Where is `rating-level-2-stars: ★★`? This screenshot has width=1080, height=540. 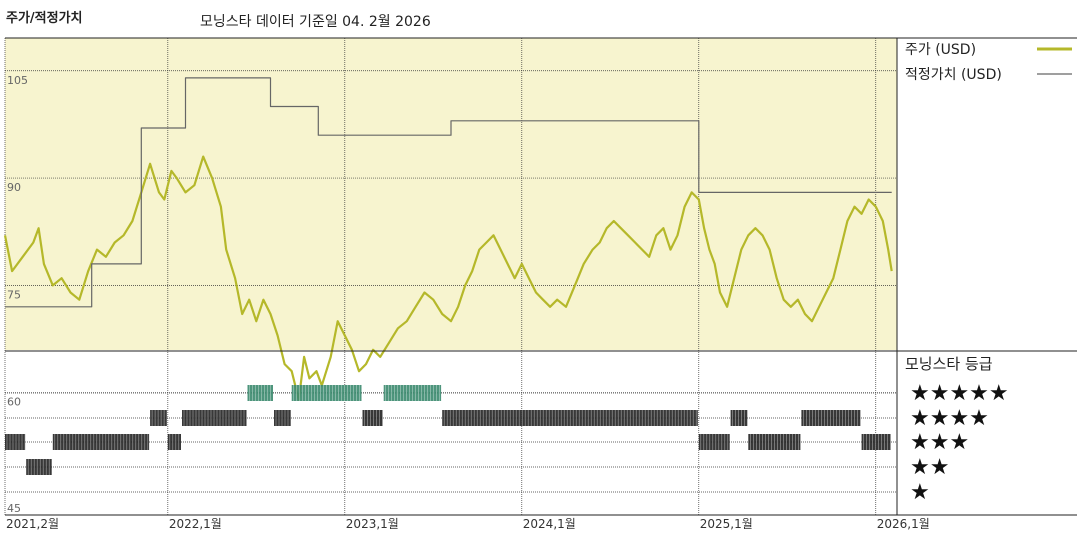
rating-level-2-stars: ★★ is located at coordinates (929, 467).